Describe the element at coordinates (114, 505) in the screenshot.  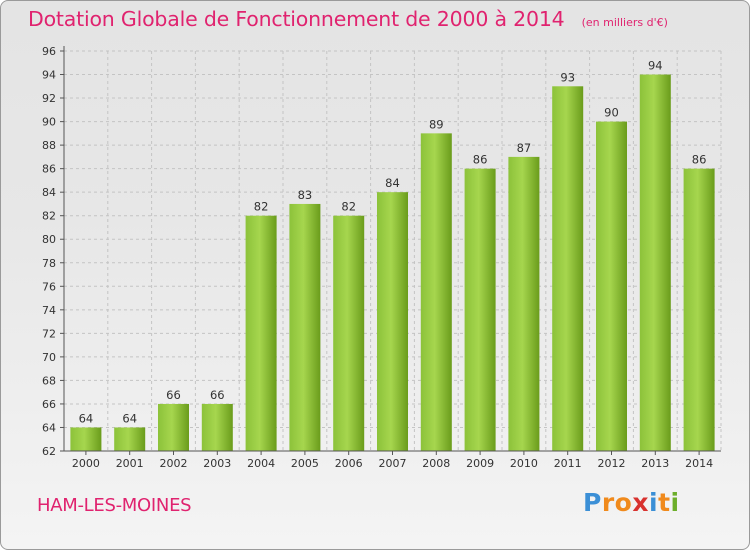
I see `commune-name: HAM-LES-MOINES` at that location.